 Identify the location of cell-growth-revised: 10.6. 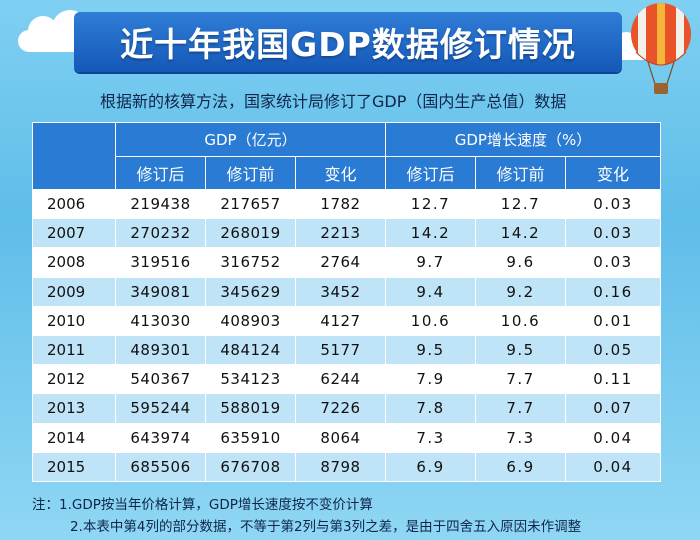
(430, 320).